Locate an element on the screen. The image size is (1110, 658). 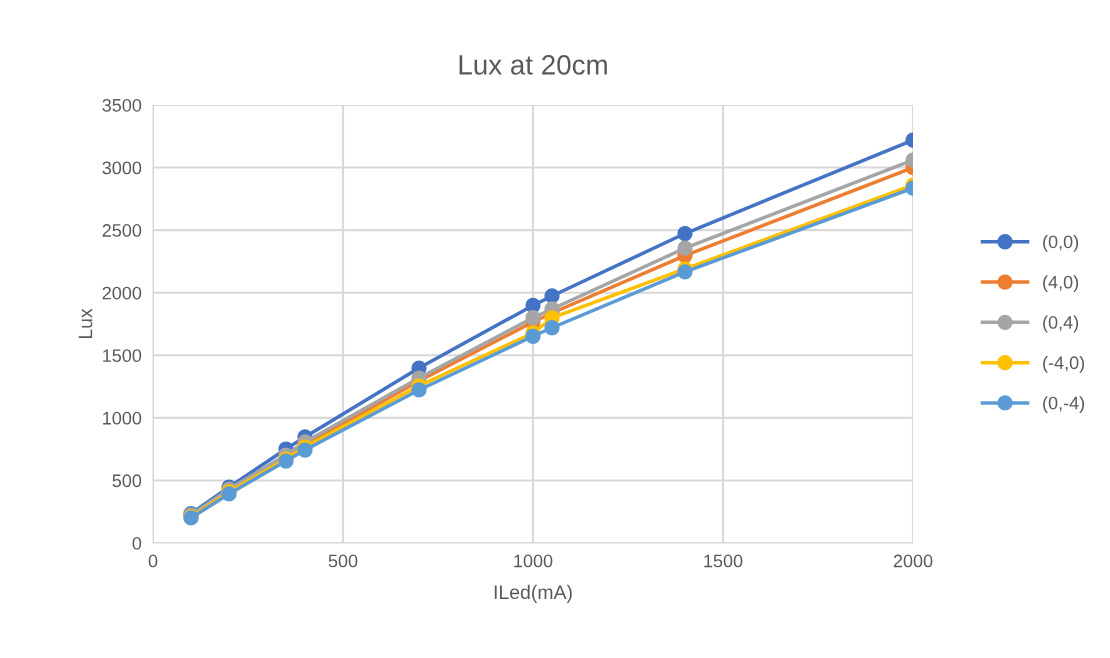
y-tick-label: 1500 is located at coordinates (122, 356).